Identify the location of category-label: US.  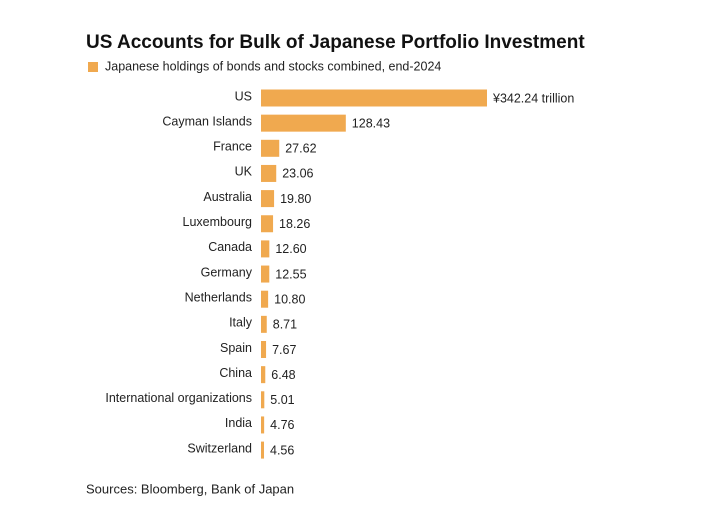
(243, 96).